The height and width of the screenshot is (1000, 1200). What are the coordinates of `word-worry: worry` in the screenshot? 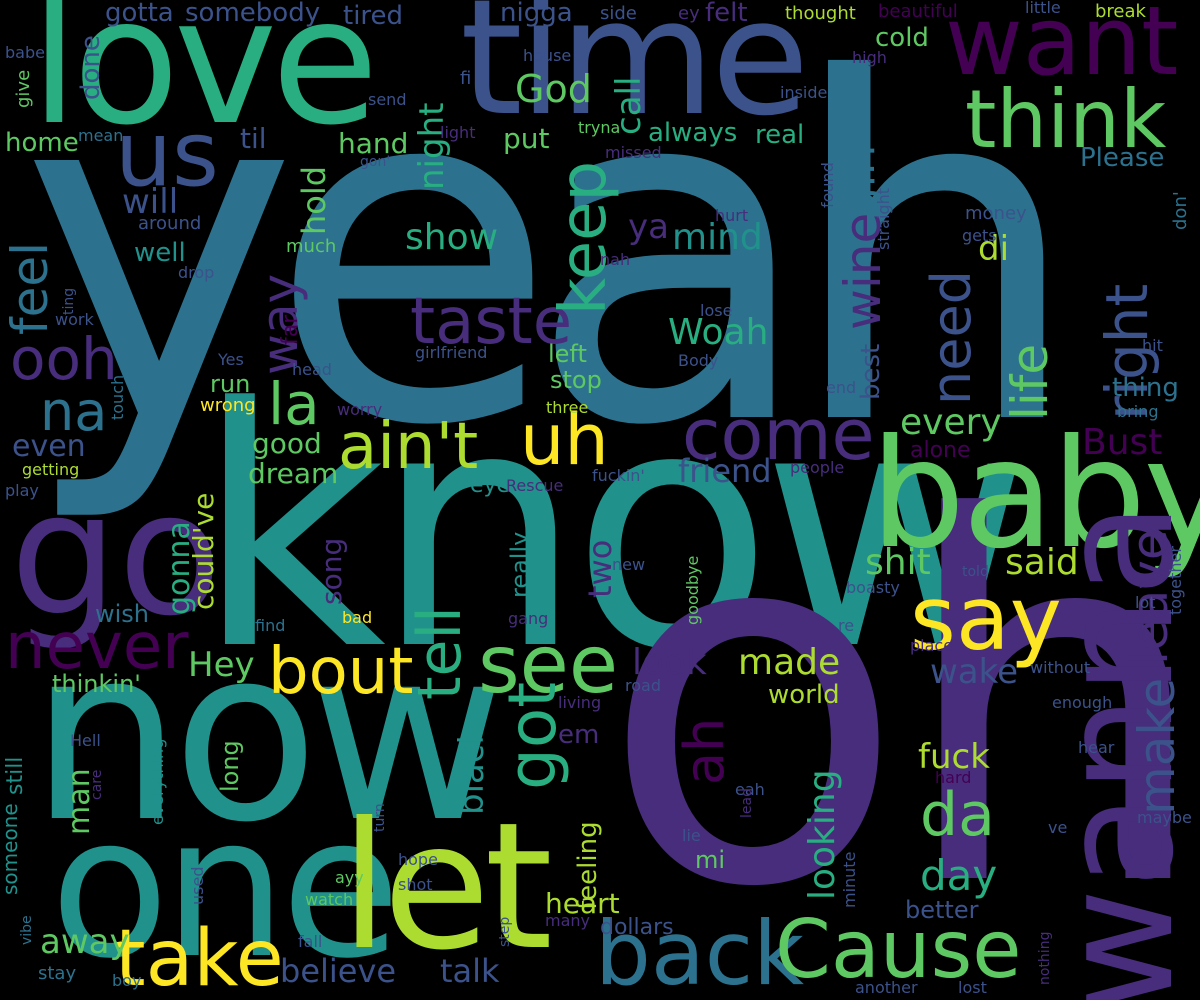 It's located at (360, 409).